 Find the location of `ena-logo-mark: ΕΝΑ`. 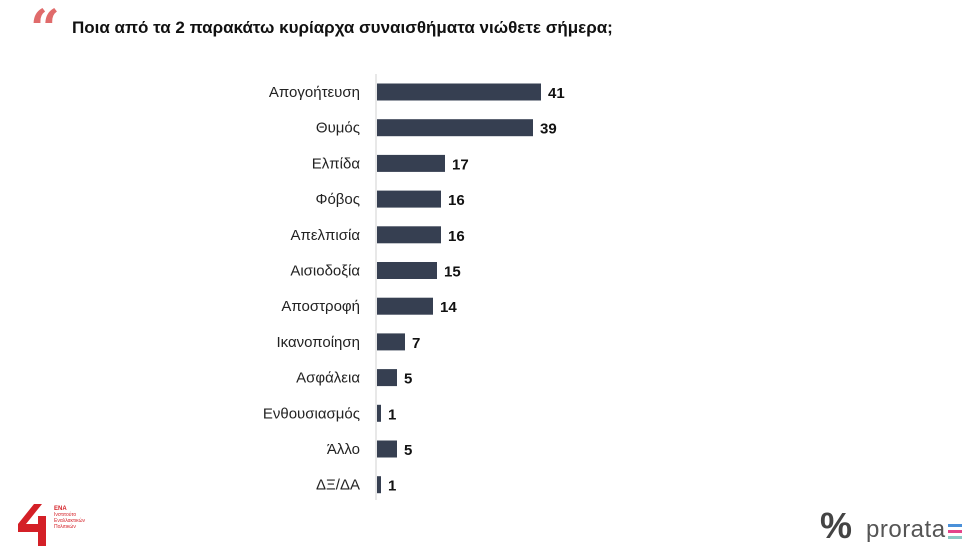

ena-logo-mark: ΕΝΑ is located at coordinates (60, 509).